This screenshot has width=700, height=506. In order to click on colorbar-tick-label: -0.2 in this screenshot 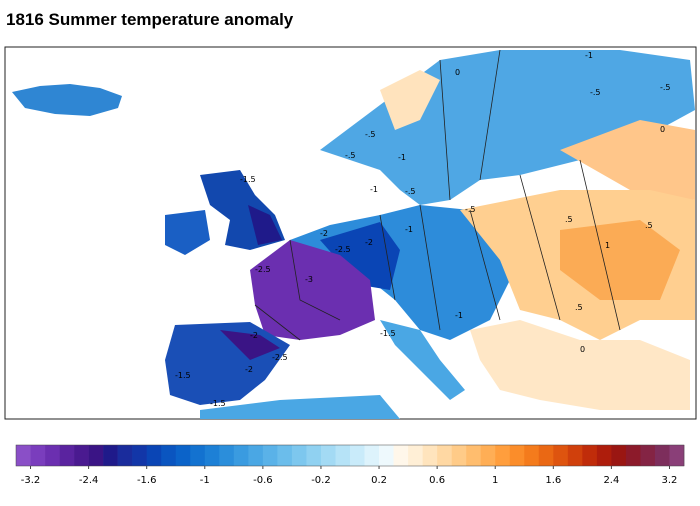, I will do `click(321, 480)`.